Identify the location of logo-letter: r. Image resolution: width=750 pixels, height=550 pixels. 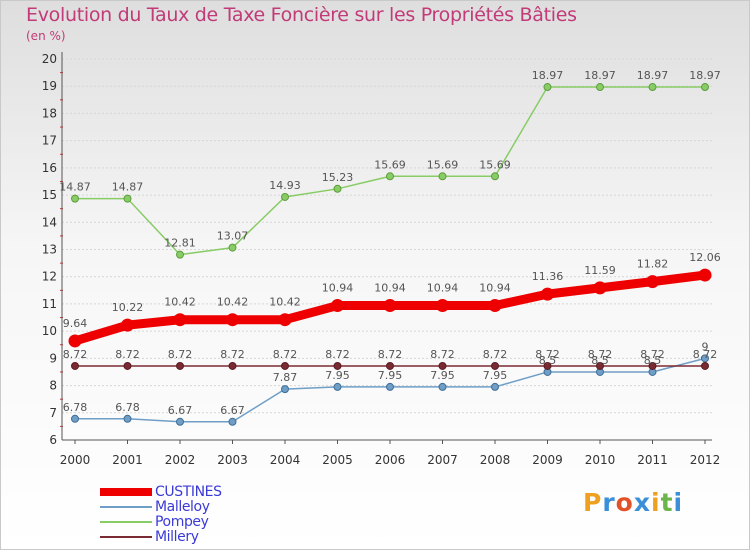
(609, 502).